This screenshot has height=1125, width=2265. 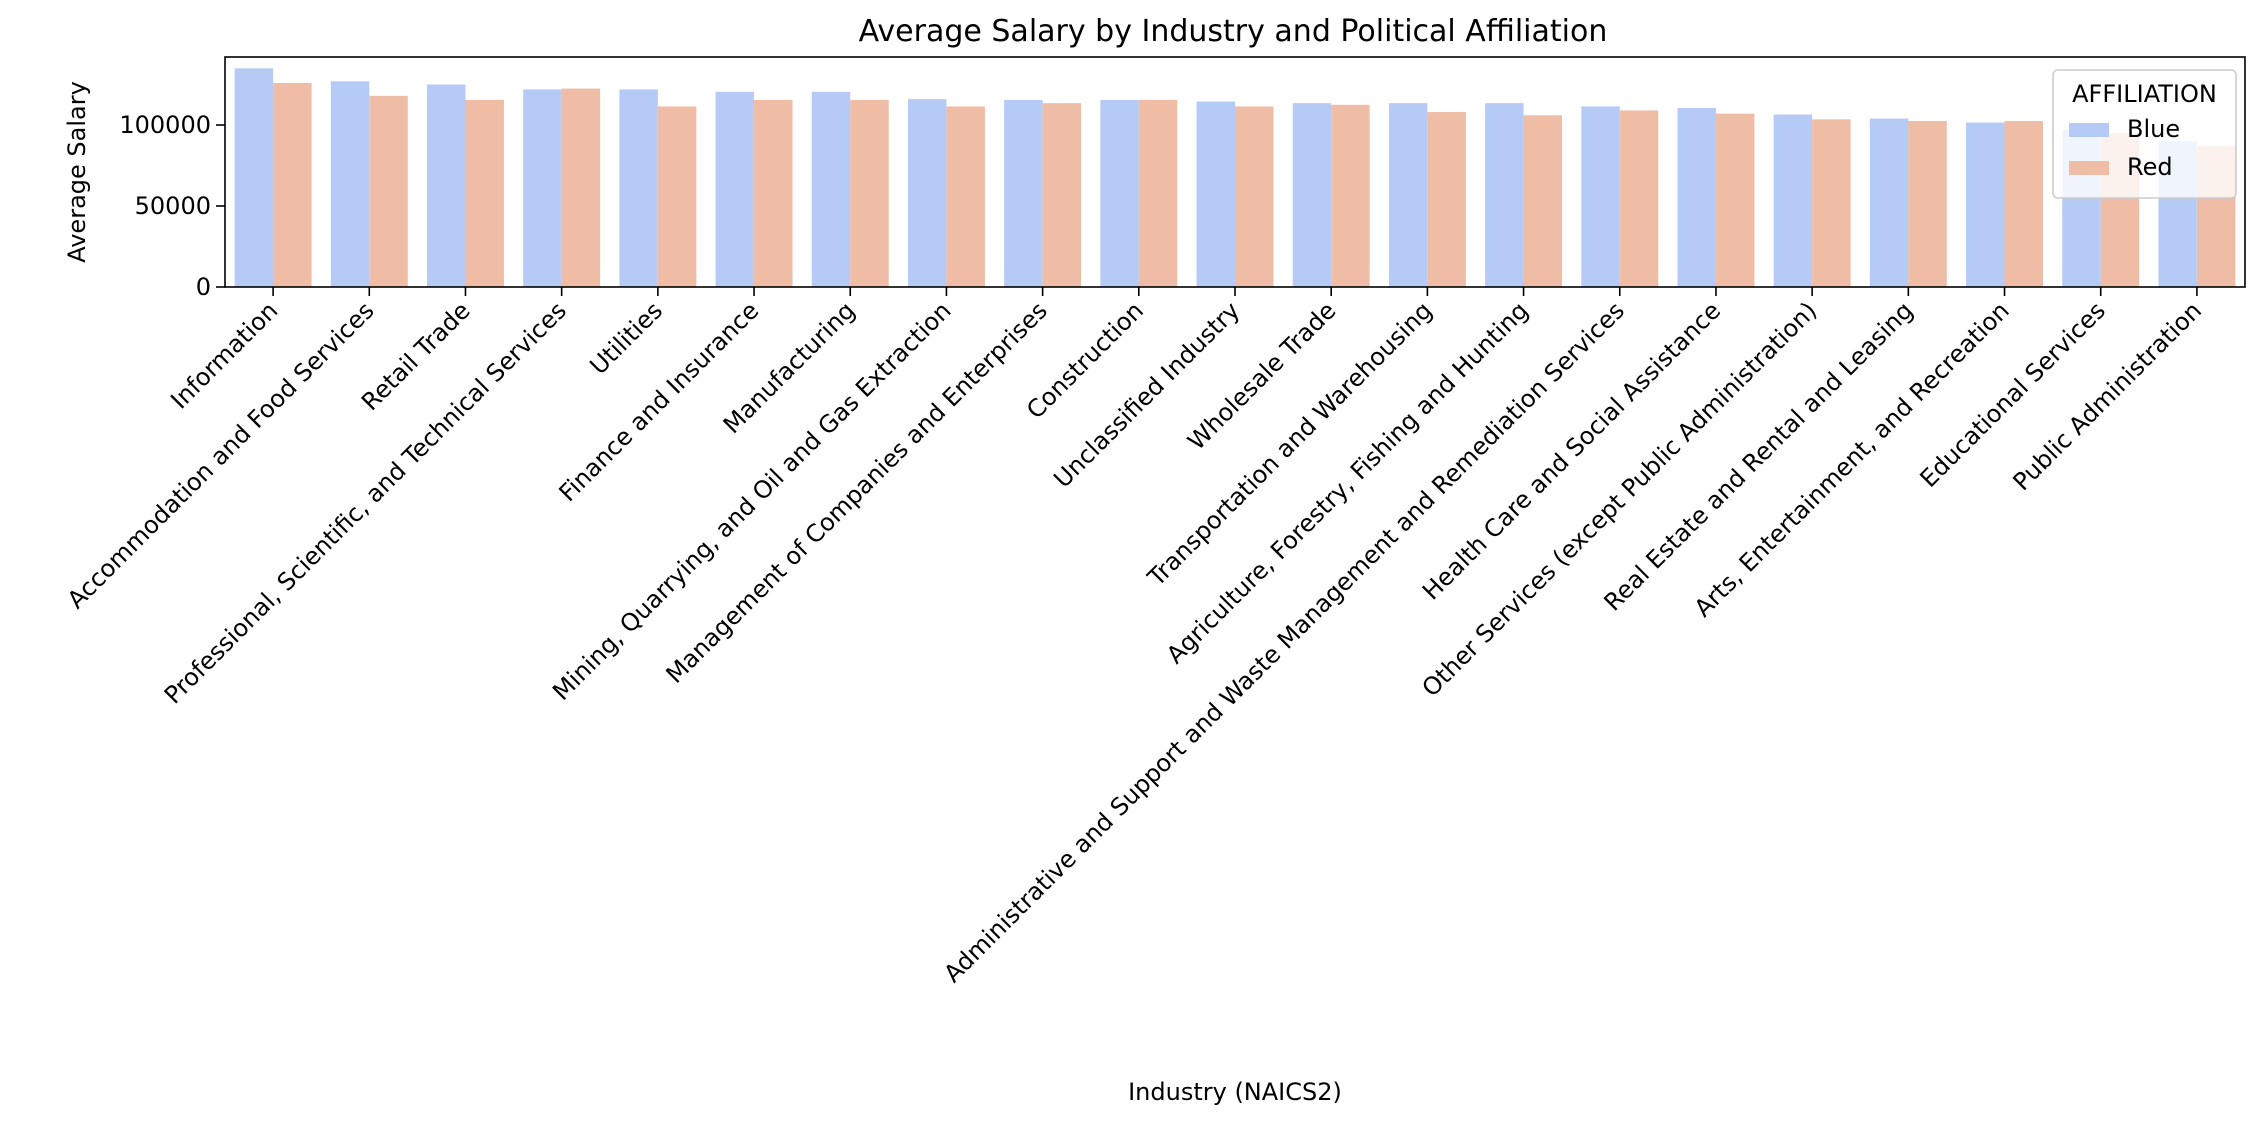 I want to click on x-axis-label: Industry (NAICS2), so click(x=1235, y=1092).